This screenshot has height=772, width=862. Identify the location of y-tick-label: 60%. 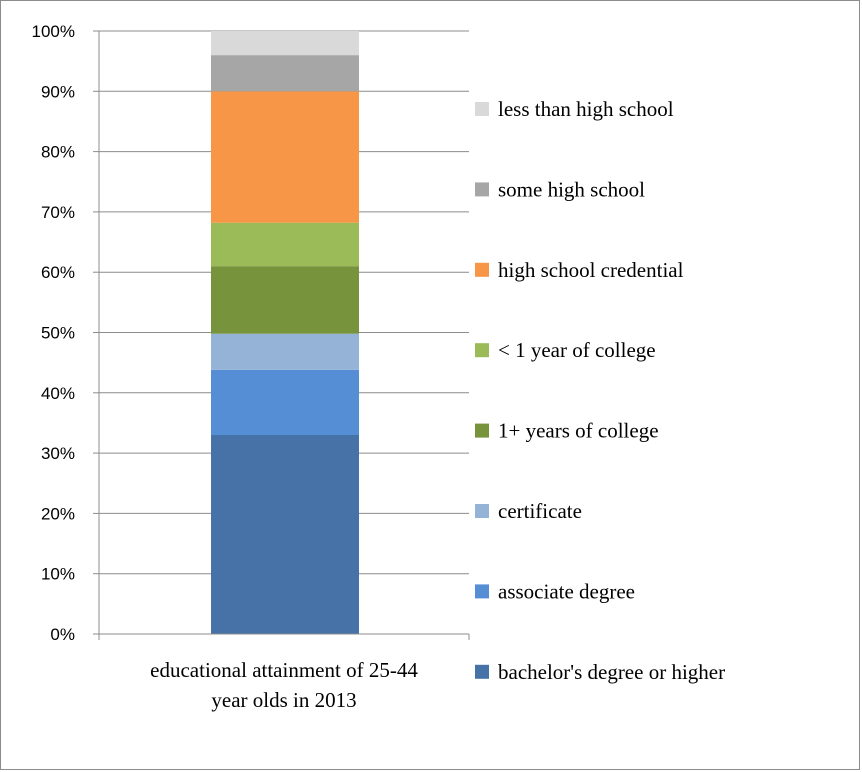
(58, 272).